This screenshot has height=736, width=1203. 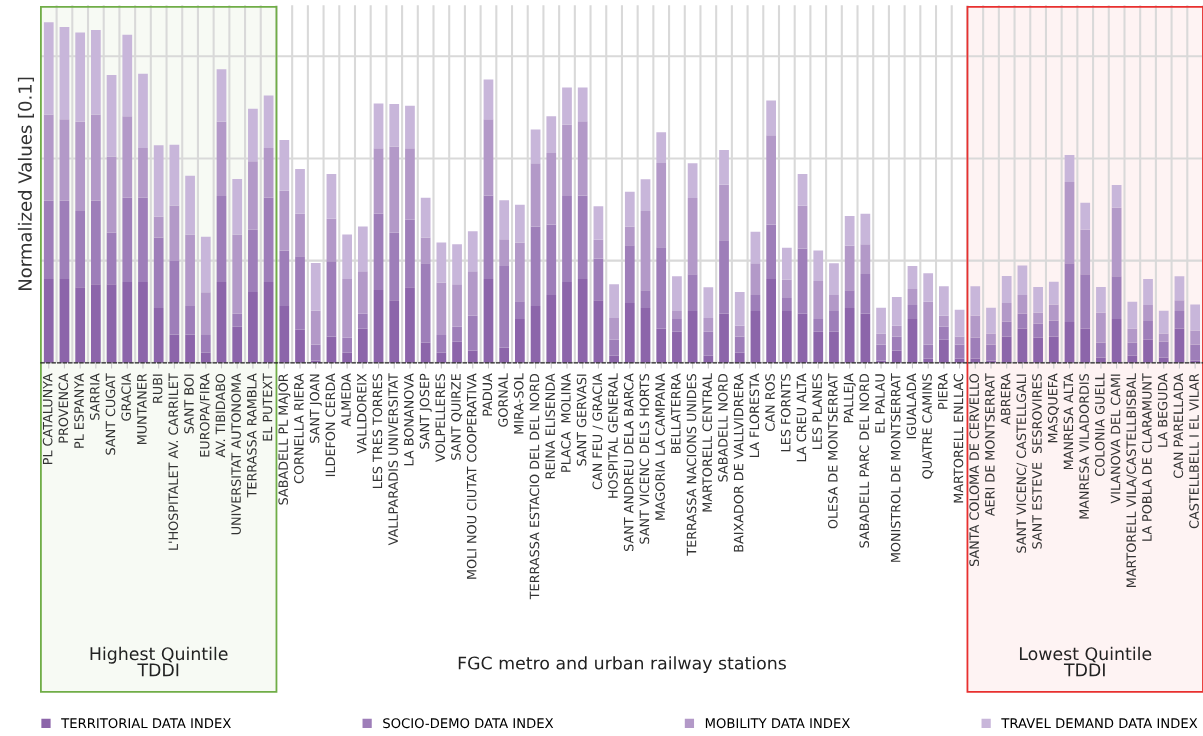 What do you see at coordinates (1084, 446) in the screenshot?
I see `x-tick-label: MANRESA VILADORDIS` at bounding box center [1084, 446].